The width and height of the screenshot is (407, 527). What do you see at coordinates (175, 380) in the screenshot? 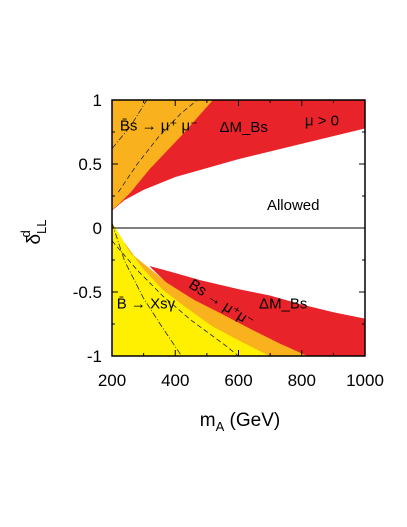
I see `x-tick-label: 400` at bounding box center [175, 380].